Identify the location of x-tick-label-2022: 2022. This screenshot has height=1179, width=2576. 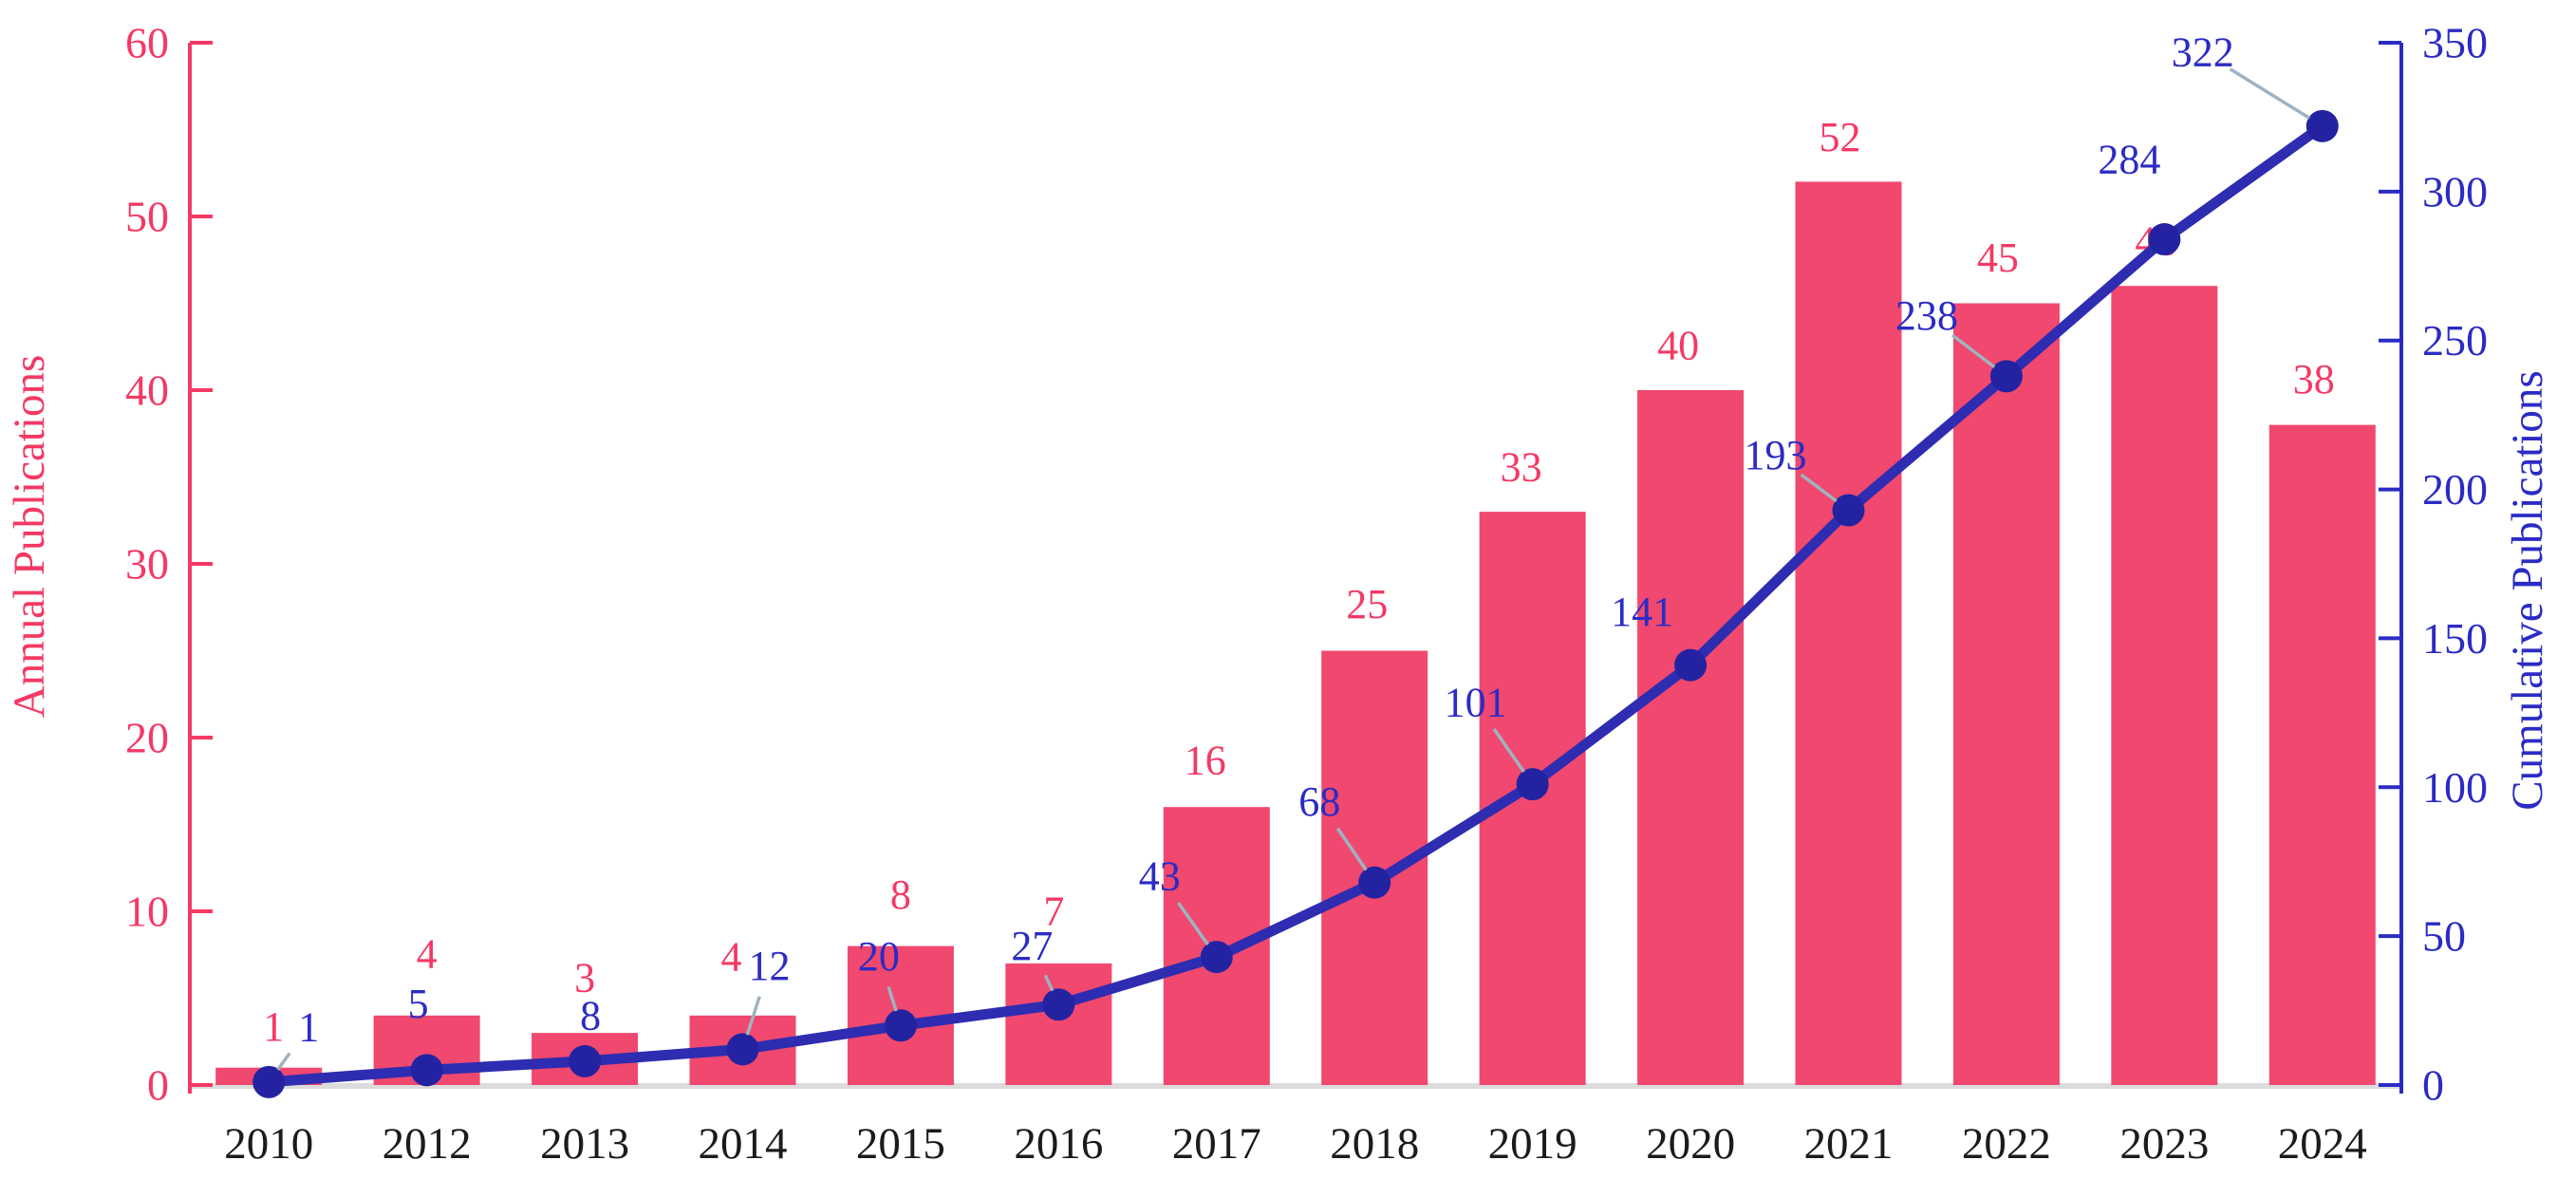
(2007, 1144).